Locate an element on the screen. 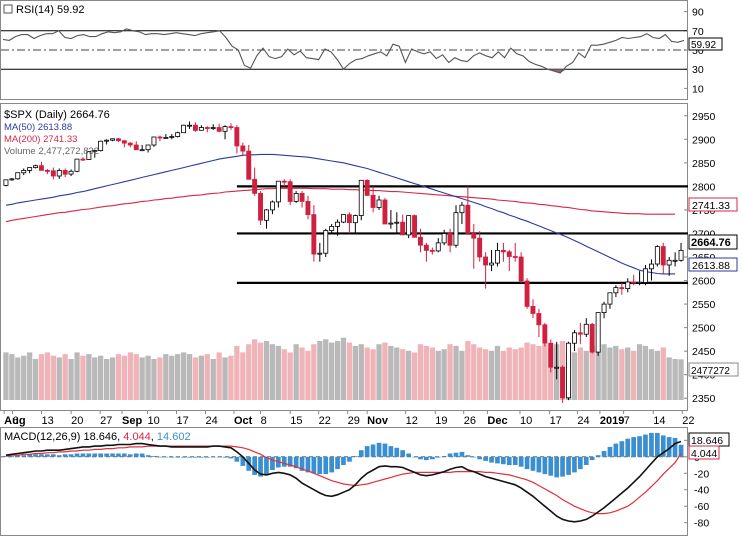 The height and width of the screenshot is (542, 742). macd-tick-label: -40 is located at coordinates (701, 491).